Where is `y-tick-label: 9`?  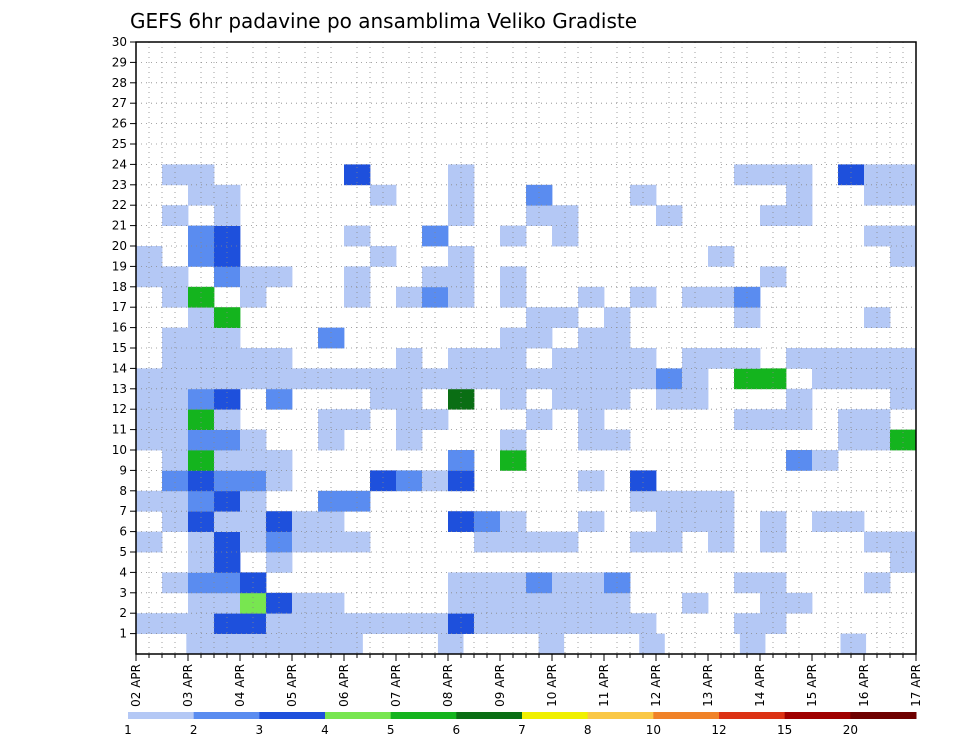
y-tick-label: 9 is located at coordinates (123, 470).